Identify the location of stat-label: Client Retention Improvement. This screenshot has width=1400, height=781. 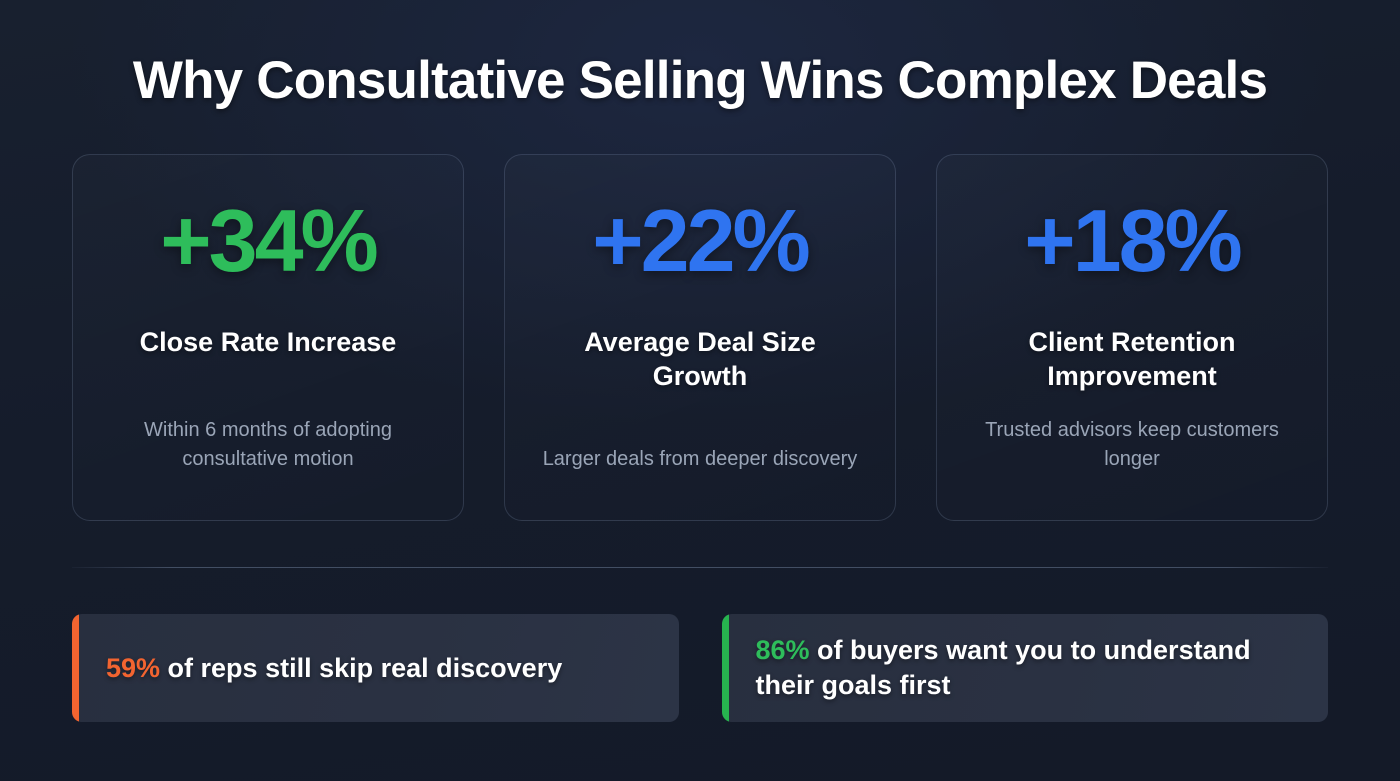
(1132, 359).